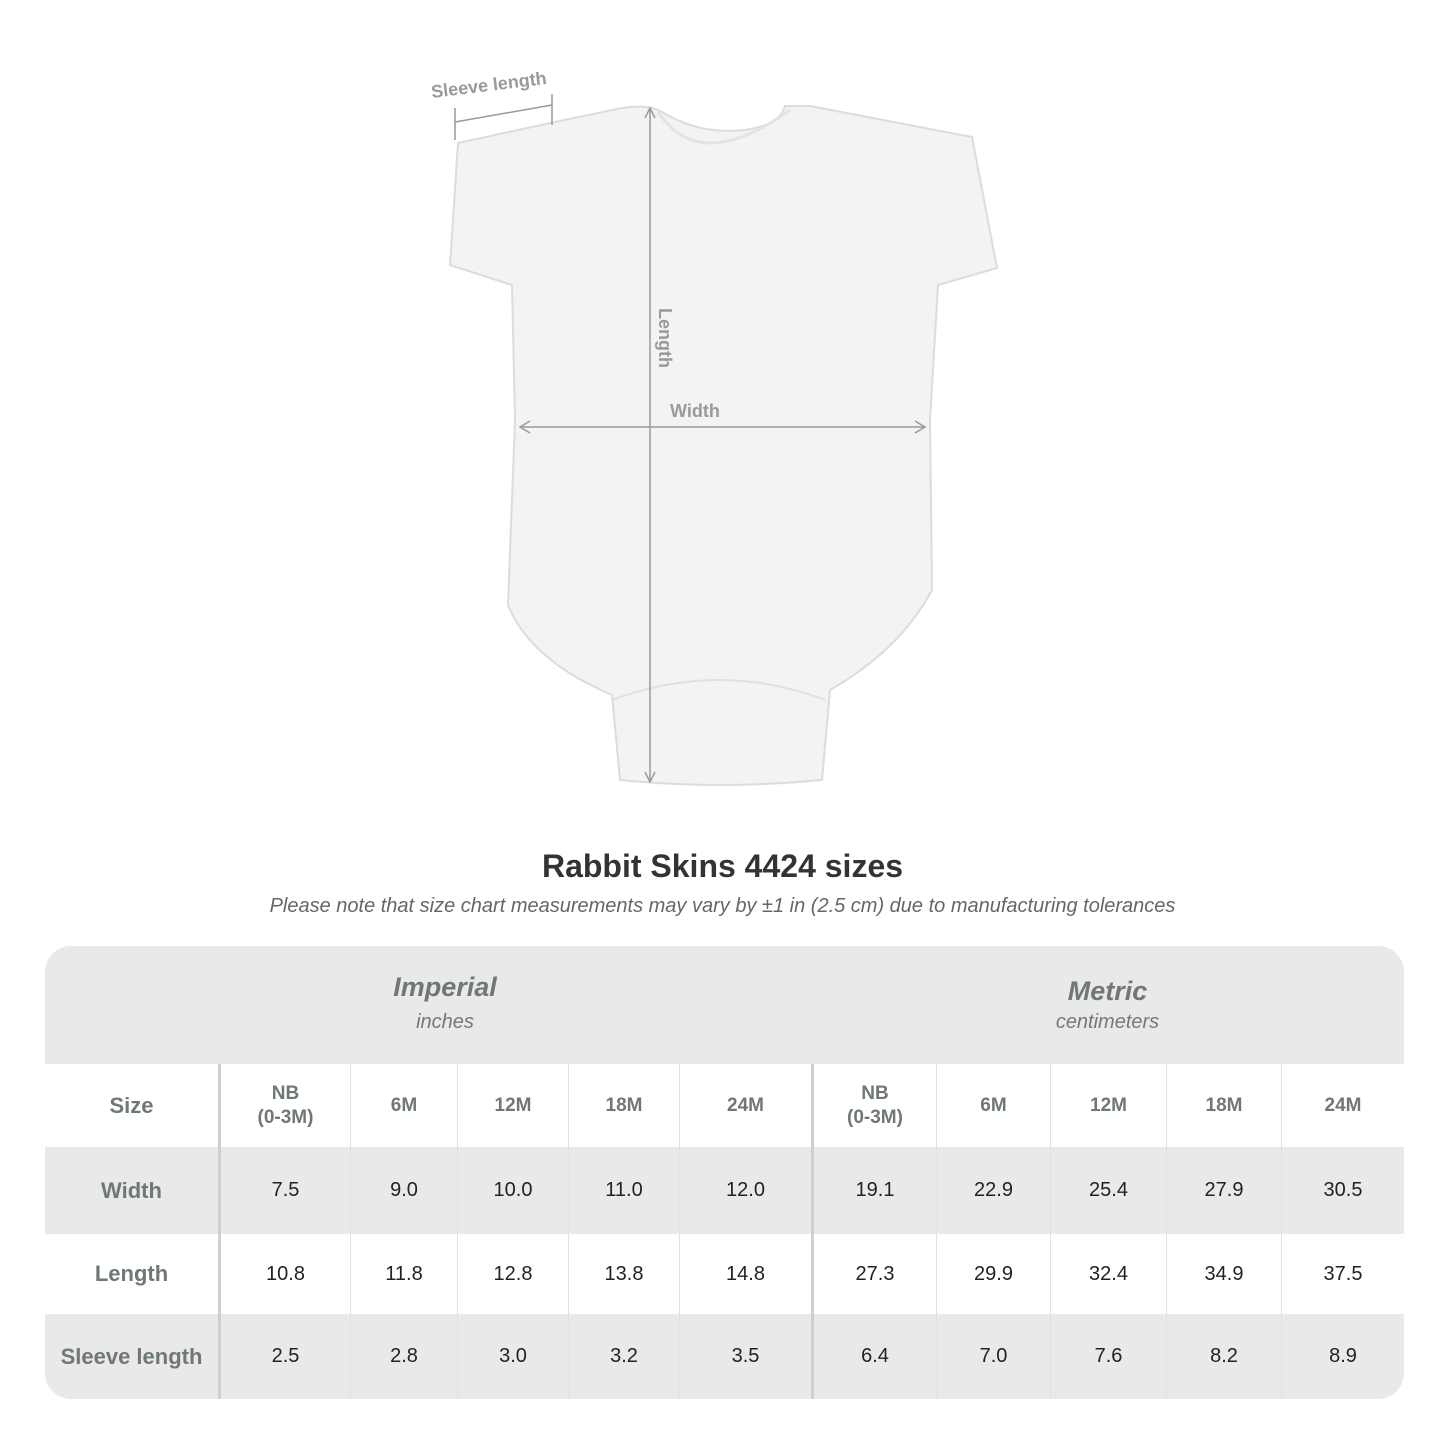  What do you see at coordinates (1108, 1190) in the screenshot?
I see `value-cell: 25.4` at bounding box center [1108, 1190].